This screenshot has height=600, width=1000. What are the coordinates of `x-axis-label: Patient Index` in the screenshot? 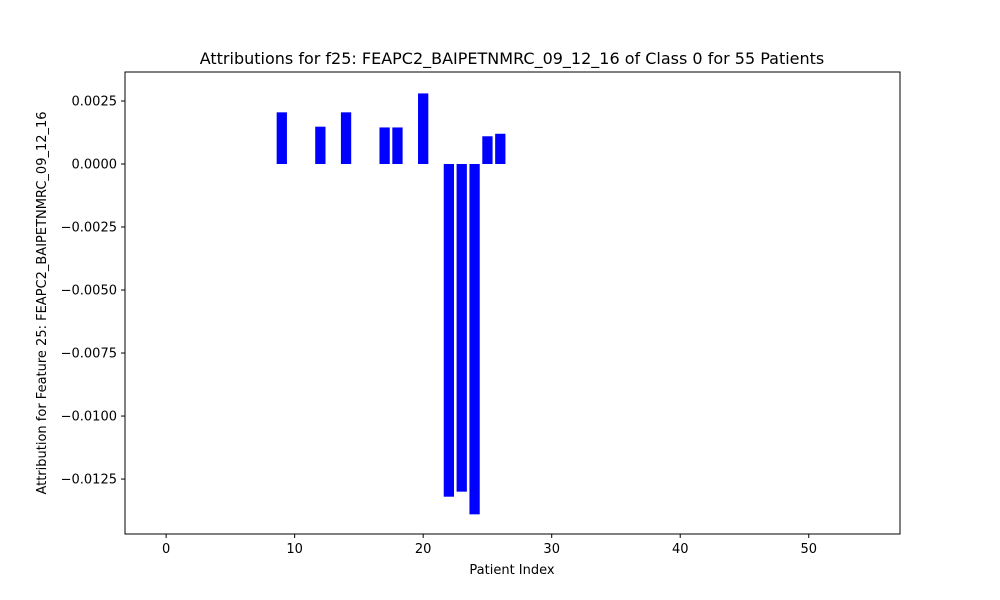 It's located at (511, 570).